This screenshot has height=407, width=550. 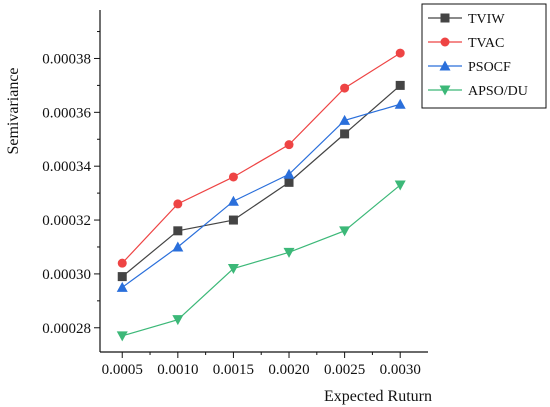 What do you see at coordinates (486, 19) in the screenshot?
I see `legend-label: TVIW` at bounding box center [486, 19].